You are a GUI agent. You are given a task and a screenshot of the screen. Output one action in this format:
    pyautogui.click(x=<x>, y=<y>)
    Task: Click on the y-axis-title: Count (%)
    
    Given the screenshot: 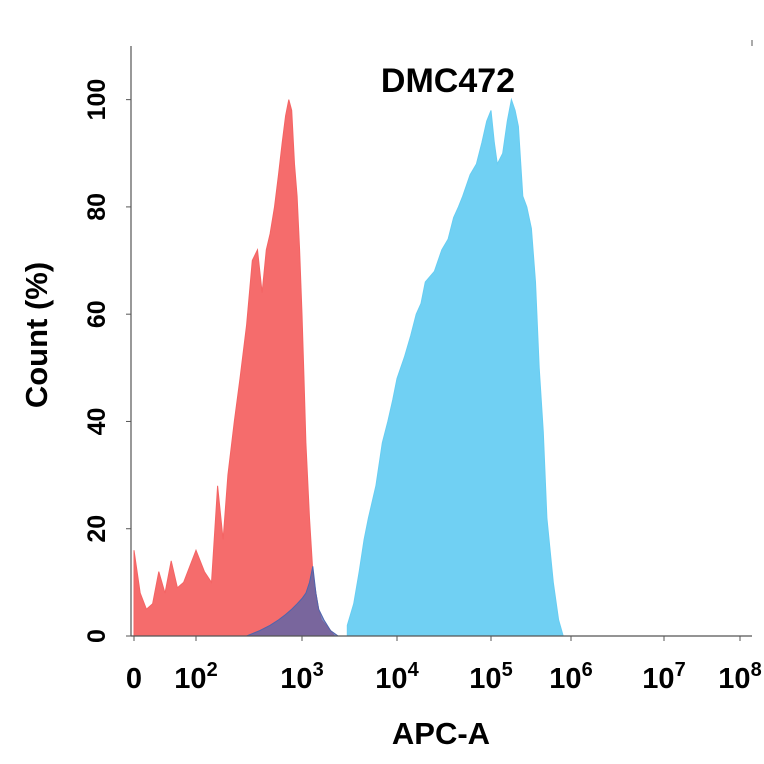 What is the action you would take?
    pyautogui.click(x=36, y=335)
    